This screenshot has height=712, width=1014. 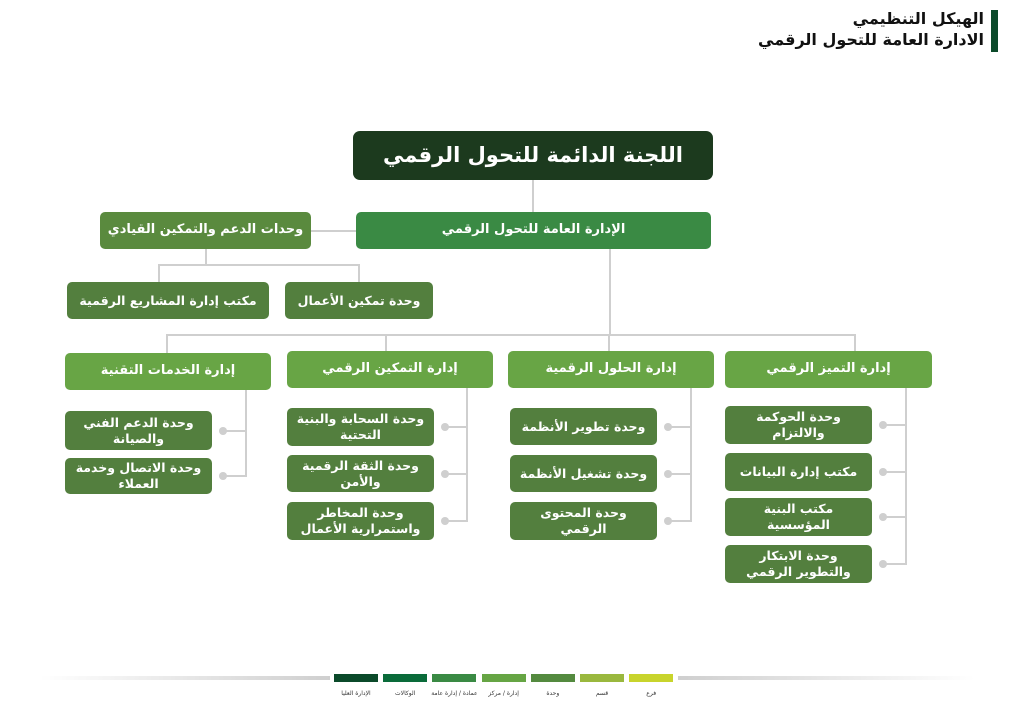 I want to click on support-unit-box: وحدة تمكين الأعمال, so click(x=359, y=300).